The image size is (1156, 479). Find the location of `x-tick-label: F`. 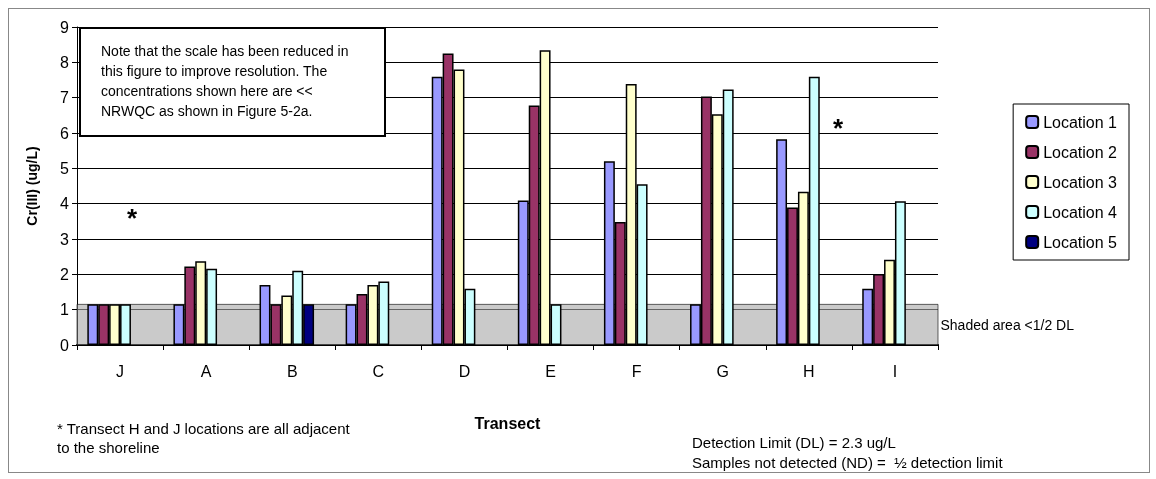

x-tick-label: F is located at coordinates (636, 371).